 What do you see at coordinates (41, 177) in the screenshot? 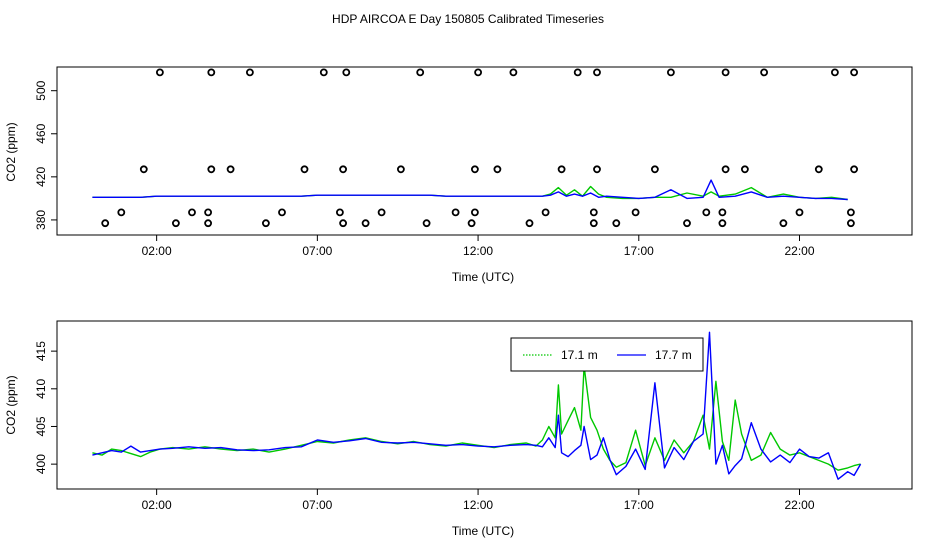
I see `y-tick-label-top: 420` at bounding box center [41, 177].